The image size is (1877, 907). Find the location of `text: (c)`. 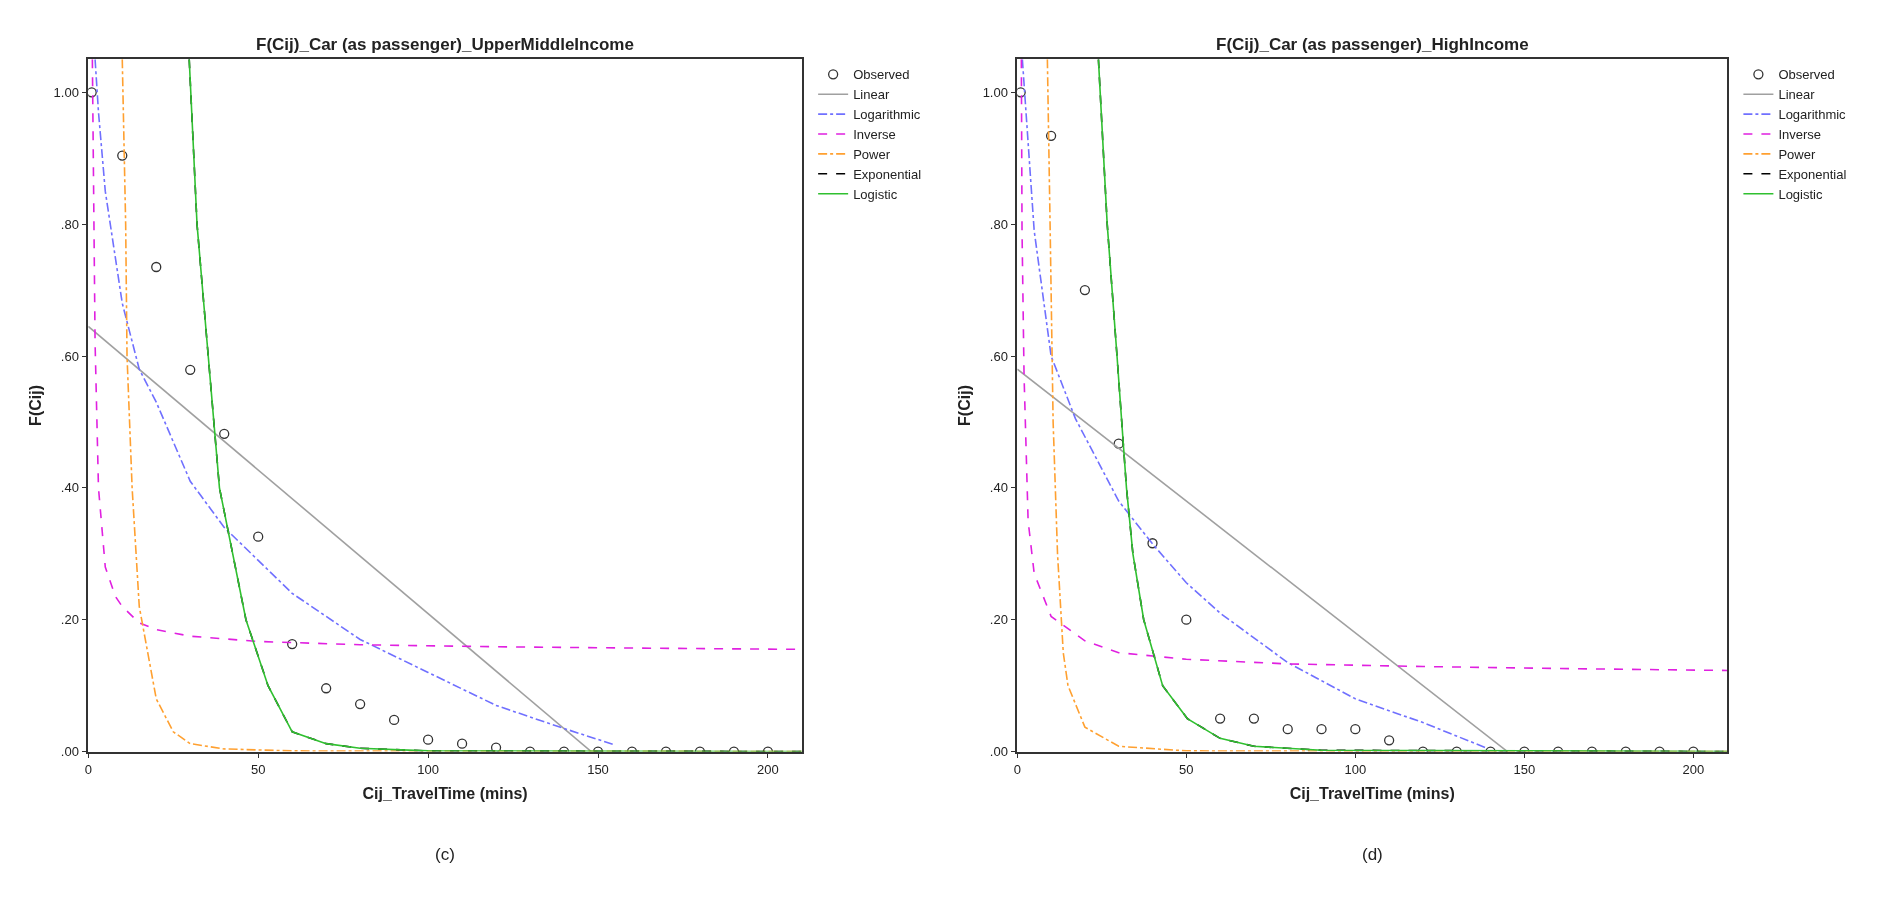

text: (c) is located at coordinates (445, 854).